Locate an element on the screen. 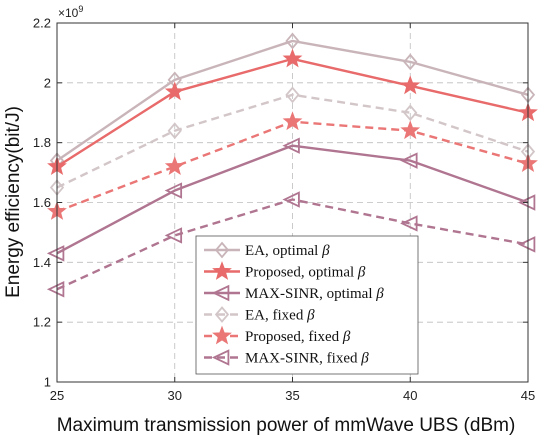 The image size is (550, 441). y-tick-label: 1.4 is located at coordinates (42, 262).